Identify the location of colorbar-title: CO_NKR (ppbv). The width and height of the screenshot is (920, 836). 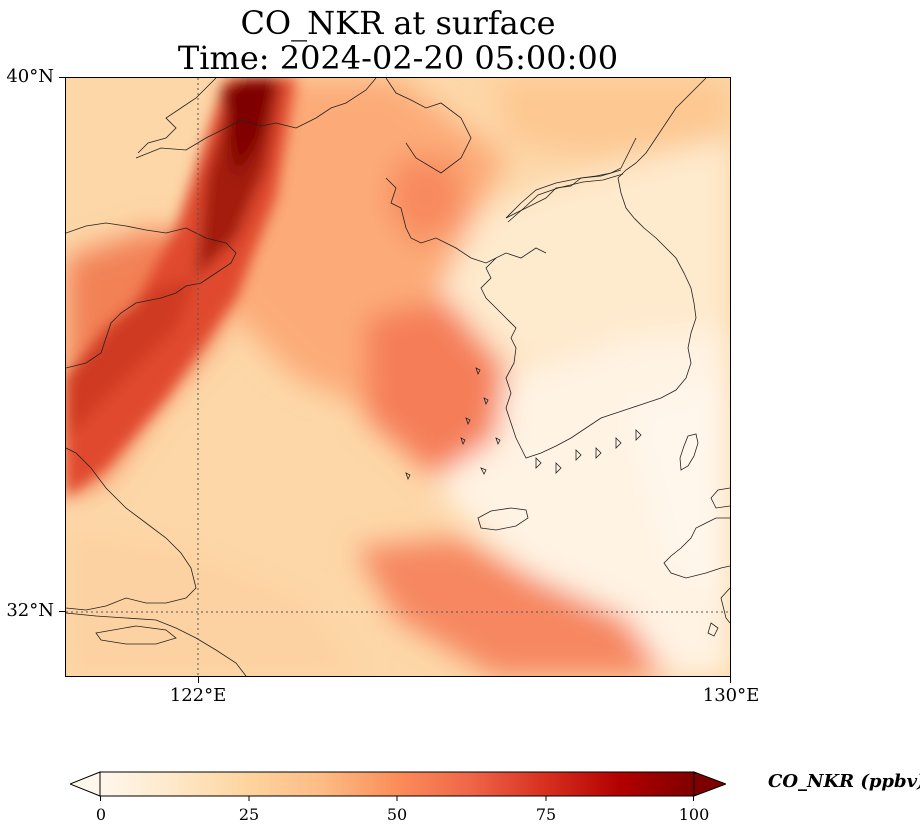
(844, 781).